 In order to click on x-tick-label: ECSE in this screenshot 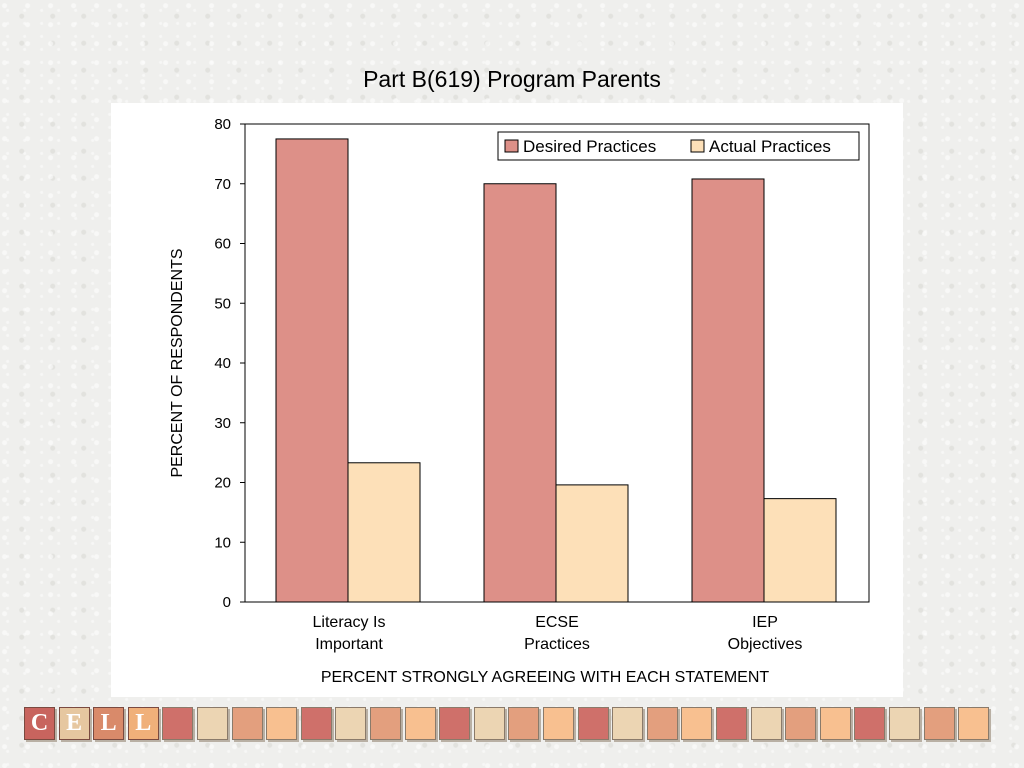, I will do `click(557, 622)`.